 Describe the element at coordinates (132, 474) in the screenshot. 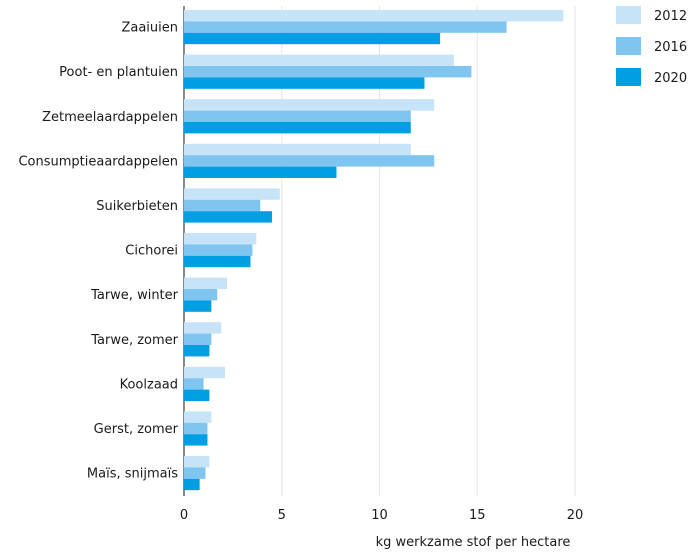

I see `category-label-10: Maïs, snijmaïs` at that location.